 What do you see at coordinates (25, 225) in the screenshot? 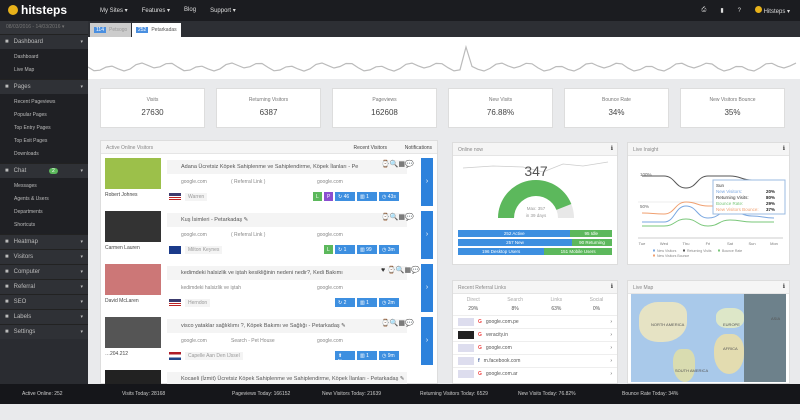
I see `sidebar-subitem: Shortcuts` at bounding box center [25, 225].